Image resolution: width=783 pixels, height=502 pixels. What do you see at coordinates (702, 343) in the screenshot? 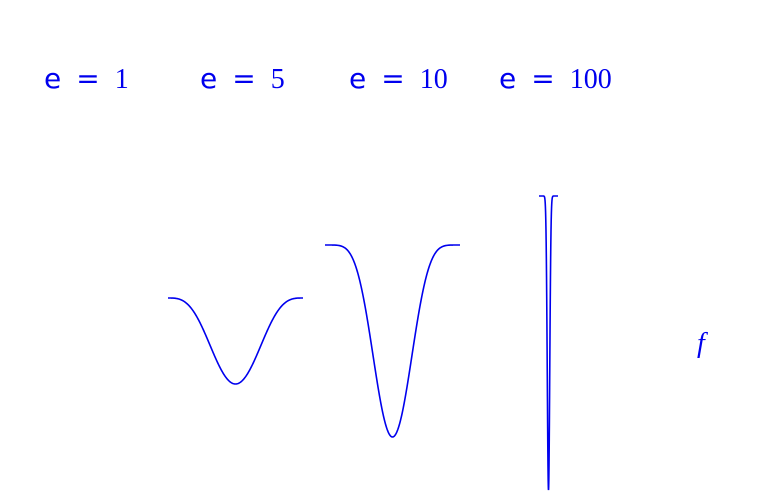
I see `function-label-f: f` at bounding box center [702, 343].